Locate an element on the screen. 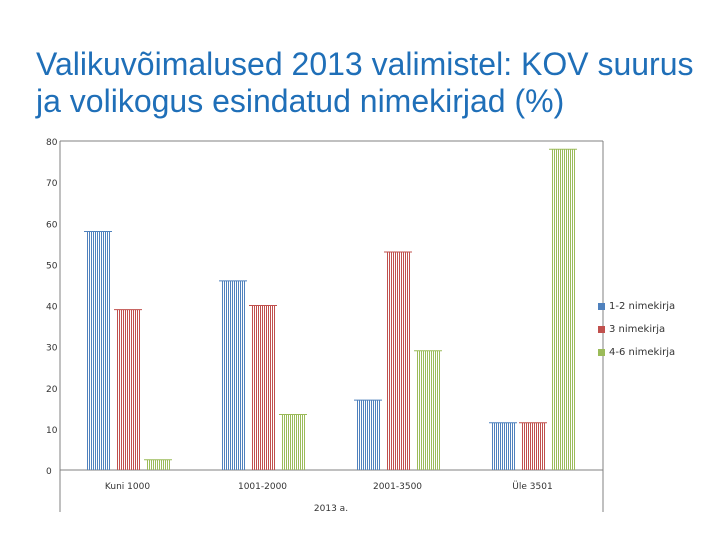  legend-label: 4-6 nimekirja is located at coordinates (642, 352).